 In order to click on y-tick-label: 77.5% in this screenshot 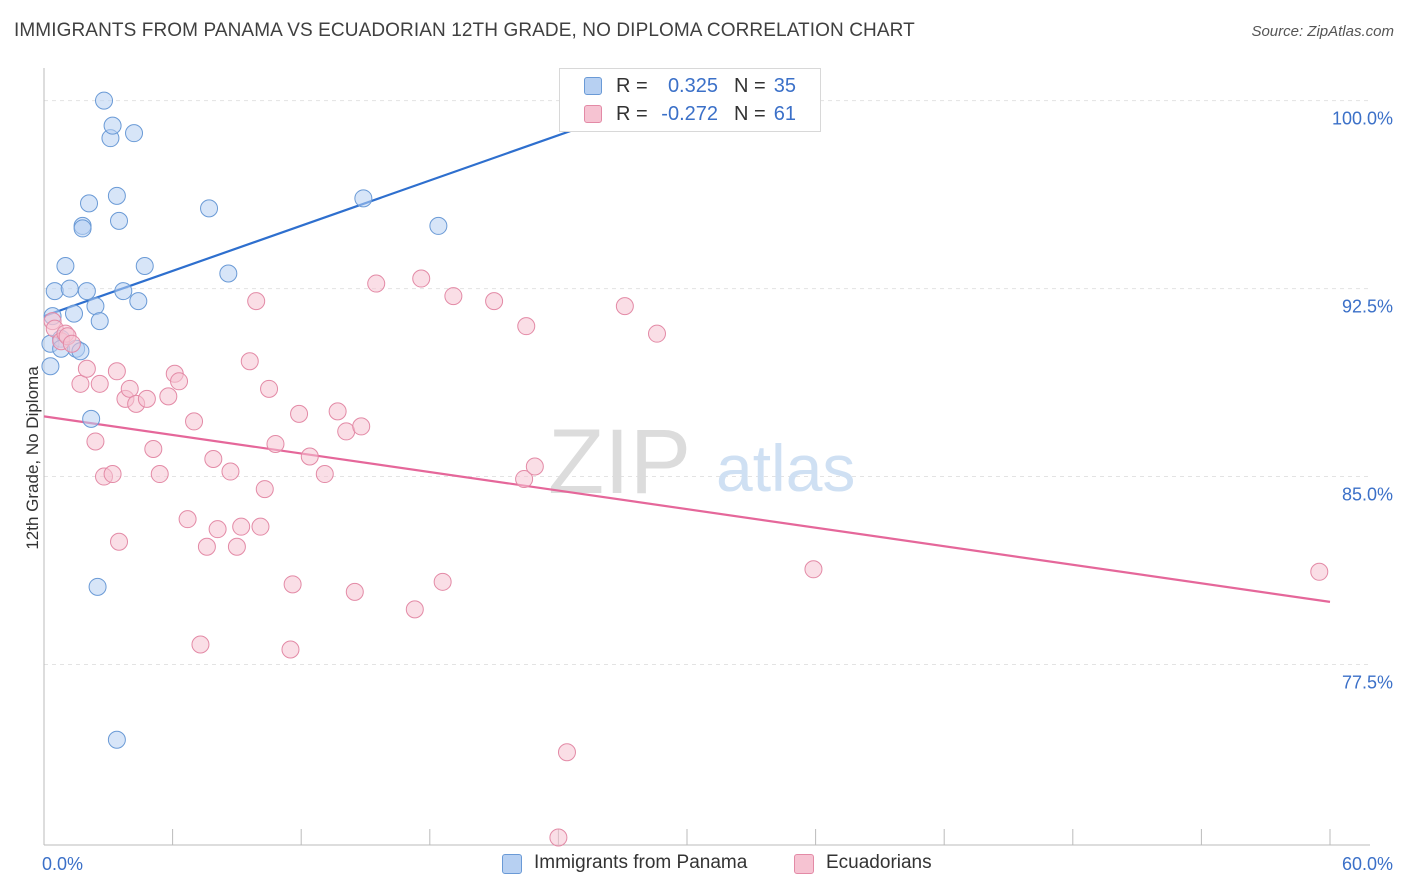, I will do `click(1367, 683)`.